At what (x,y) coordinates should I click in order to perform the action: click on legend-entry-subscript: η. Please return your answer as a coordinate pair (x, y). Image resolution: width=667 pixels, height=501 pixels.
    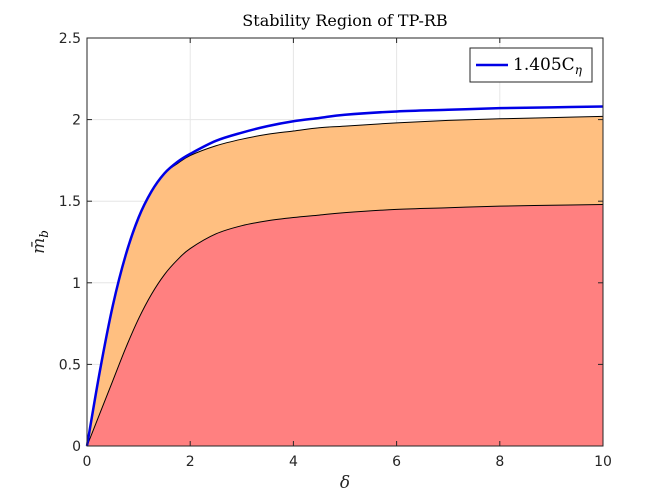
    Looking at the image, I should click on (579, 70).